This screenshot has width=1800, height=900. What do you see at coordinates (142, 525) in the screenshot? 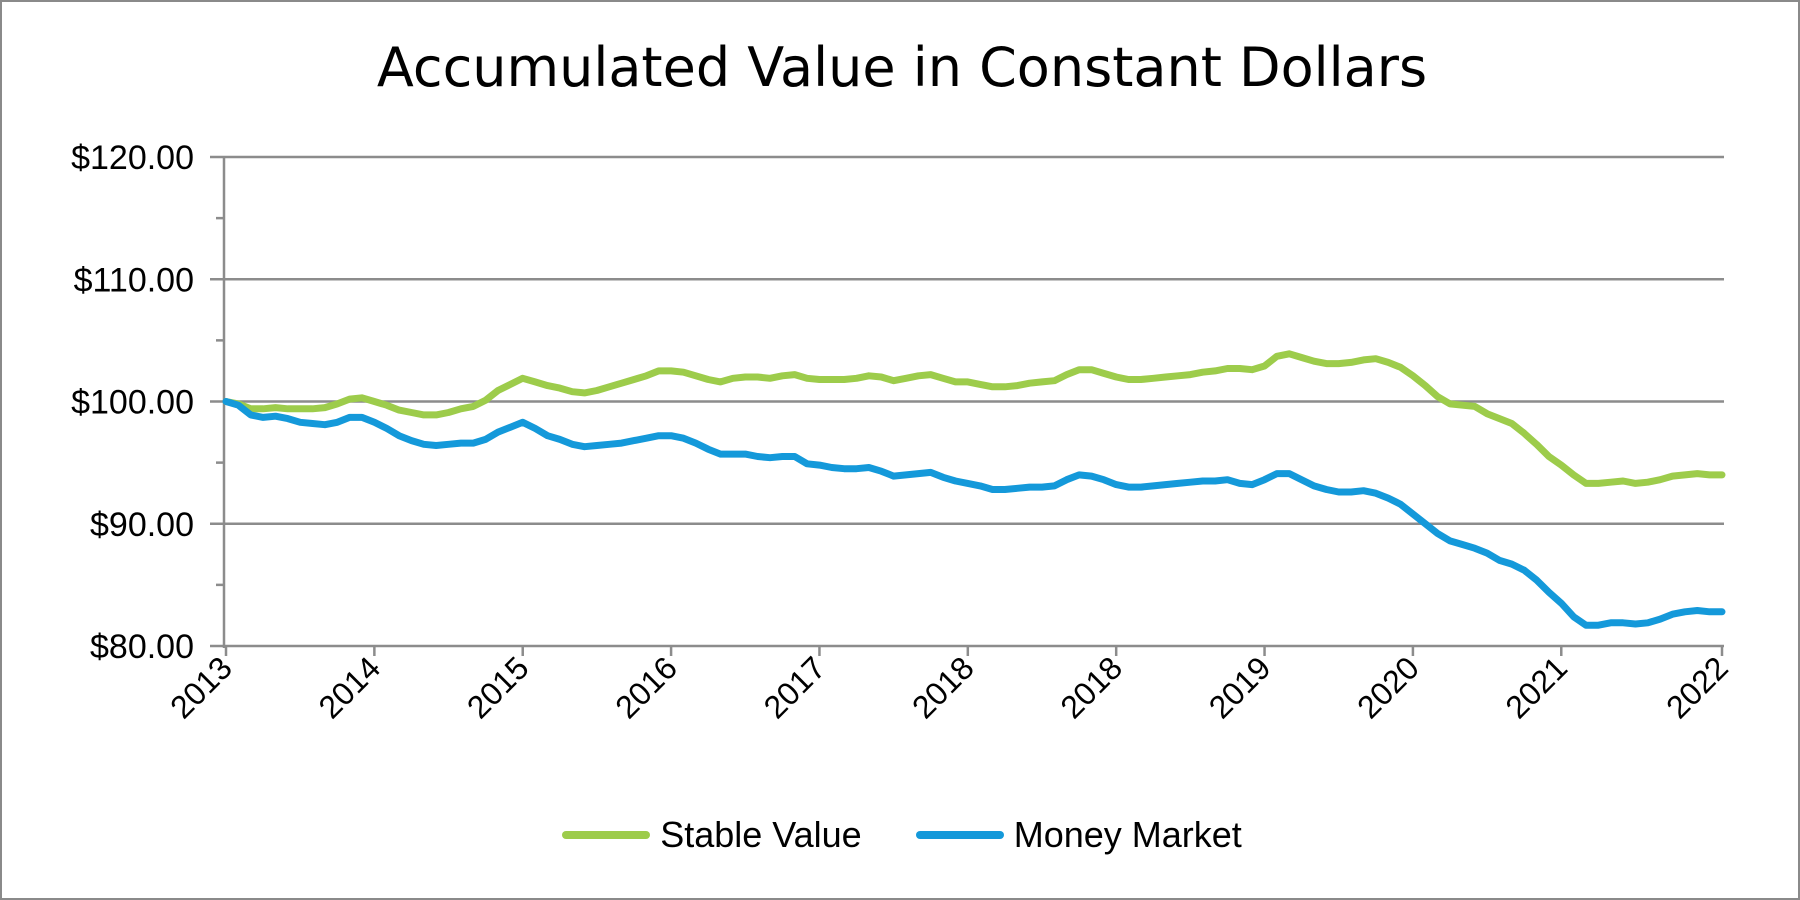
I see `y-tick-label: $90.00` at bounding box center [142, 525].